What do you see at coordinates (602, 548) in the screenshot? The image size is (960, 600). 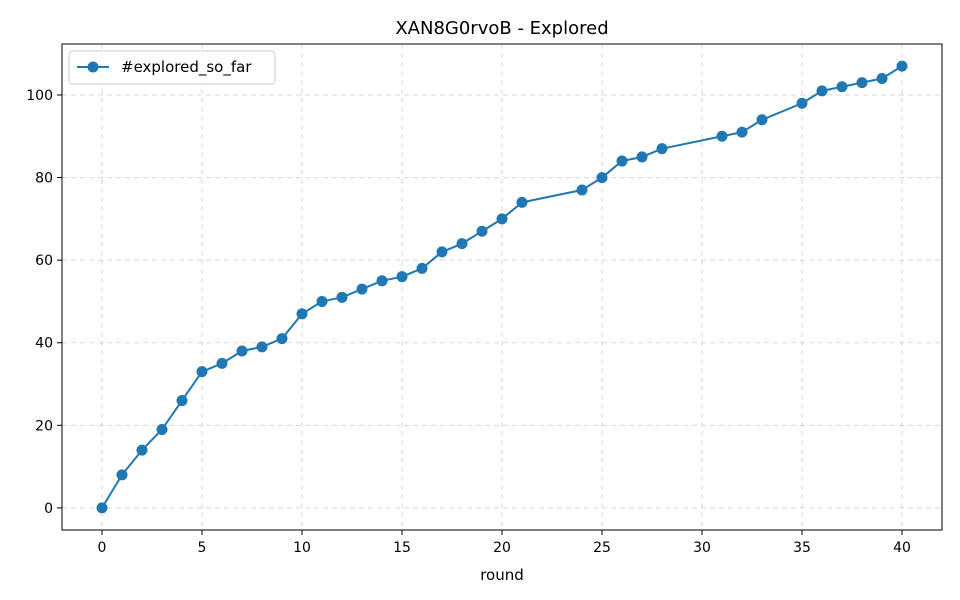 I see `x-tick-label: 25` at bounding box center [602, 548].